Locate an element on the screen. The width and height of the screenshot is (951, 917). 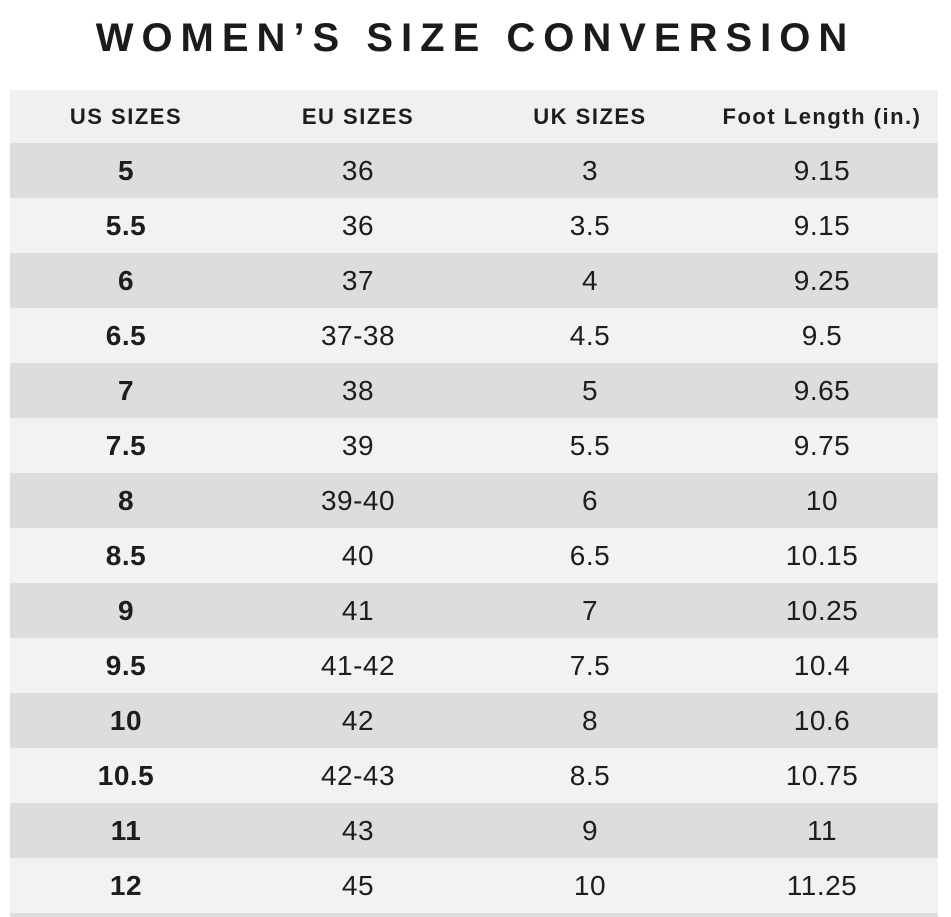
eu-size-cell: 45 is located at coordinates (358, 885).